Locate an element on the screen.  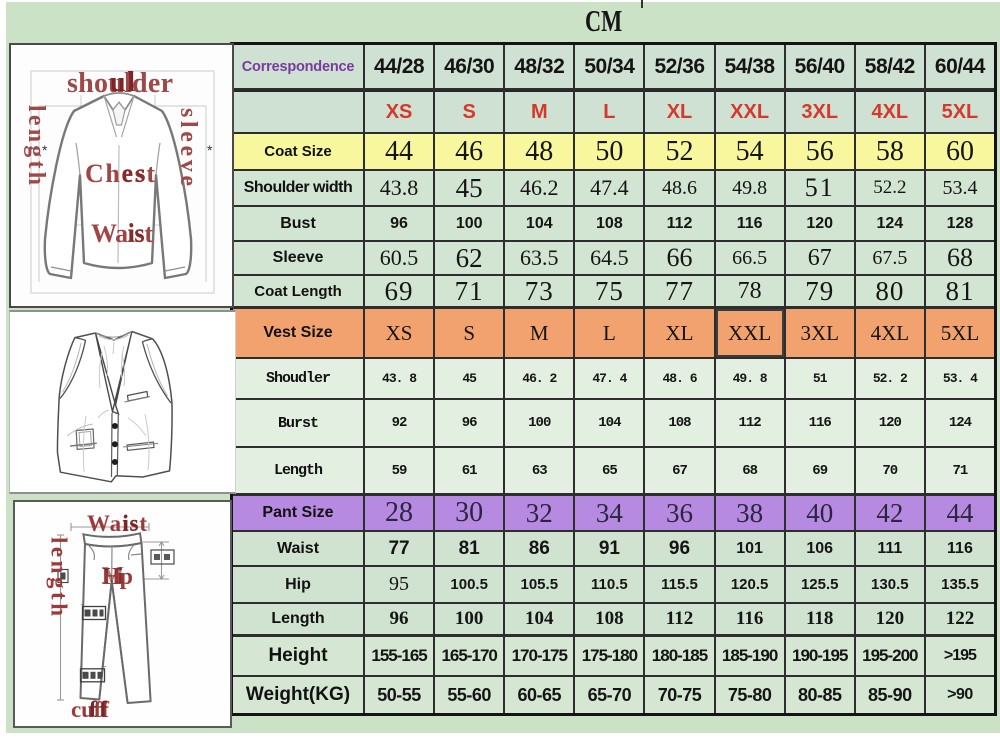
svg-text: M is located at coordinates (113, 576).